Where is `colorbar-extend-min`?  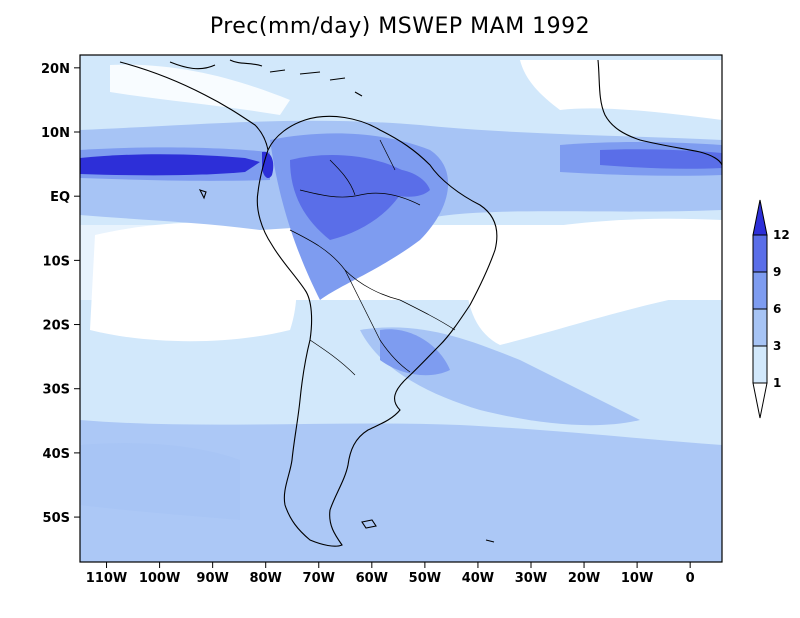
colorbar-extend-min is located at coordinates (760, 400).